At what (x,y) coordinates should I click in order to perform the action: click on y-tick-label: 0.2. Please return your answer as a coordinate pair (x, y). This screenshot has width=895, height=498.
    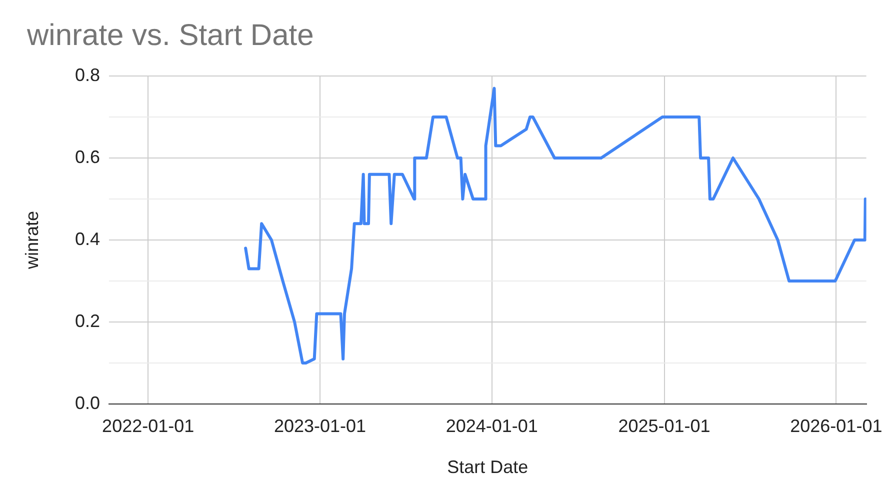
    Looking at the image, I should click on (87, 320).